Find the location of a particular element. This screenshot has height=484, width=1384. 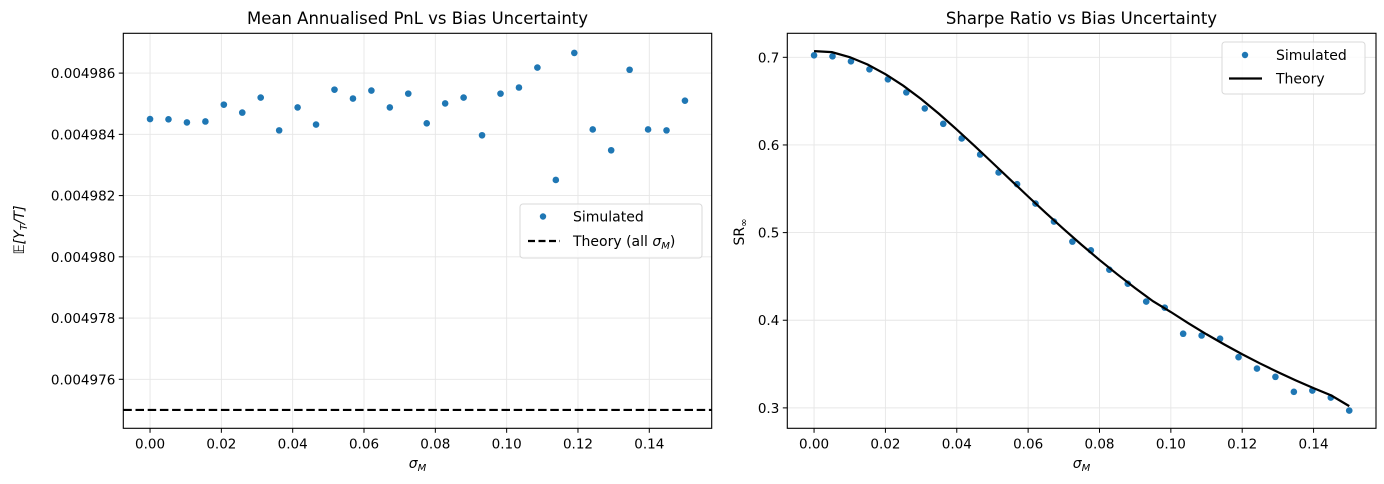

sharpe-x-axis-label: σM is located at coordinates (1082, 465).